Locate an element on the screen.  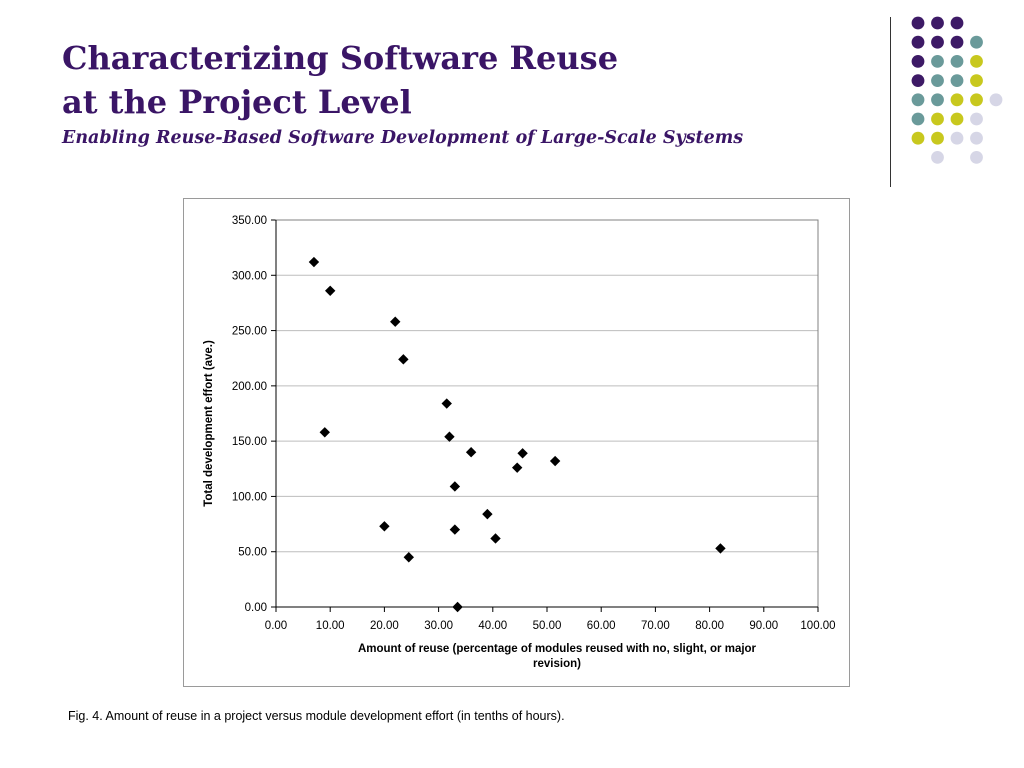
x-tick-label: 90.00 is located at coordinates (763, 626).